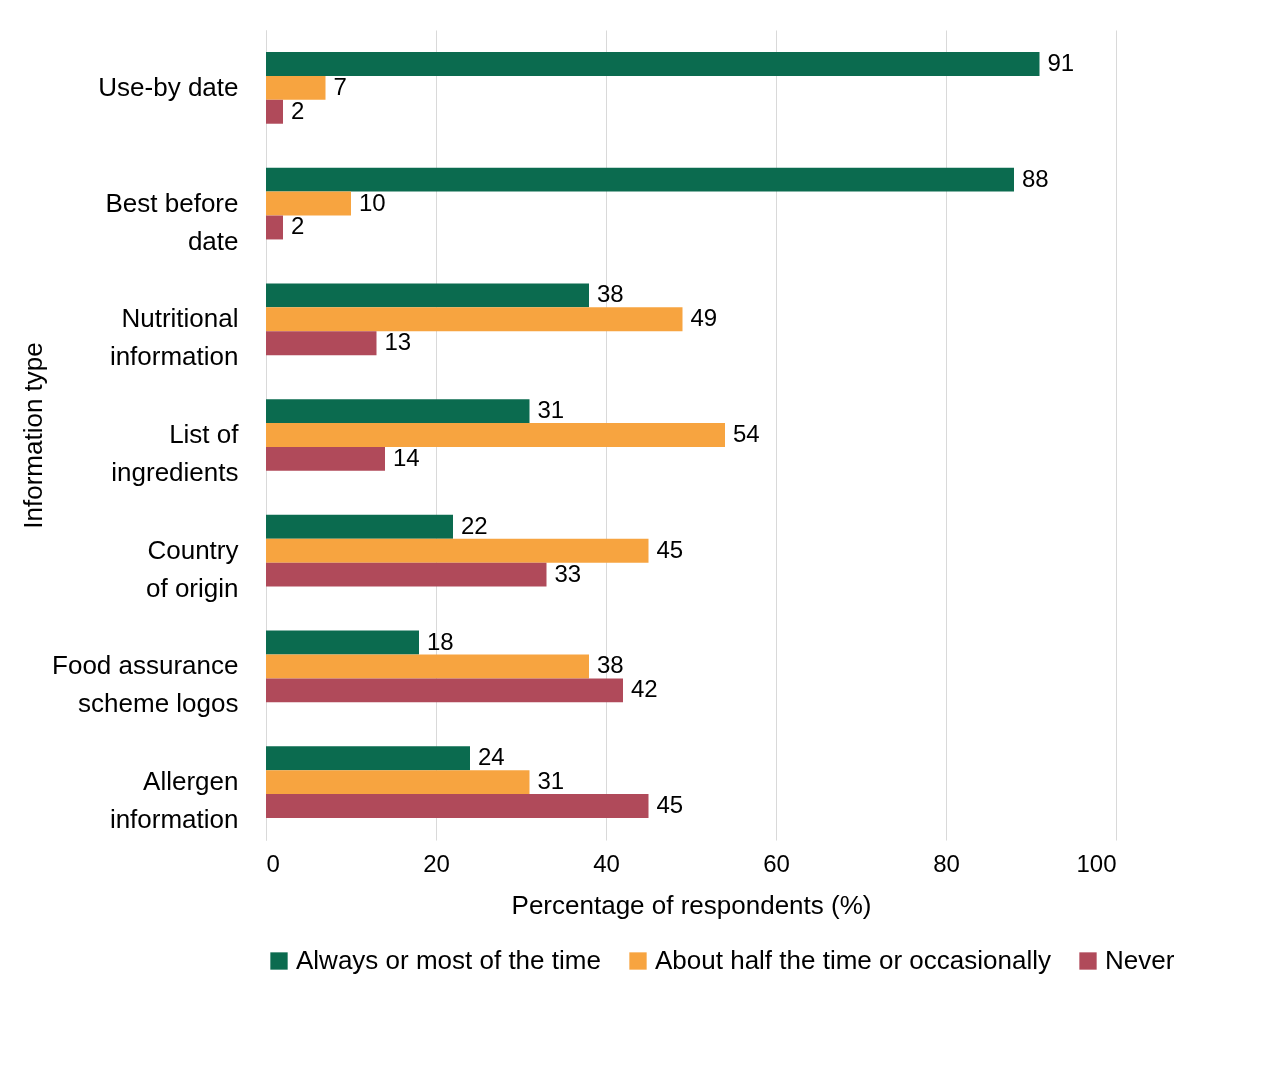  What do you see at coordinates (644, 689) in the screenshot?
I see `data-label: 42` at bounding box center [644, 689].